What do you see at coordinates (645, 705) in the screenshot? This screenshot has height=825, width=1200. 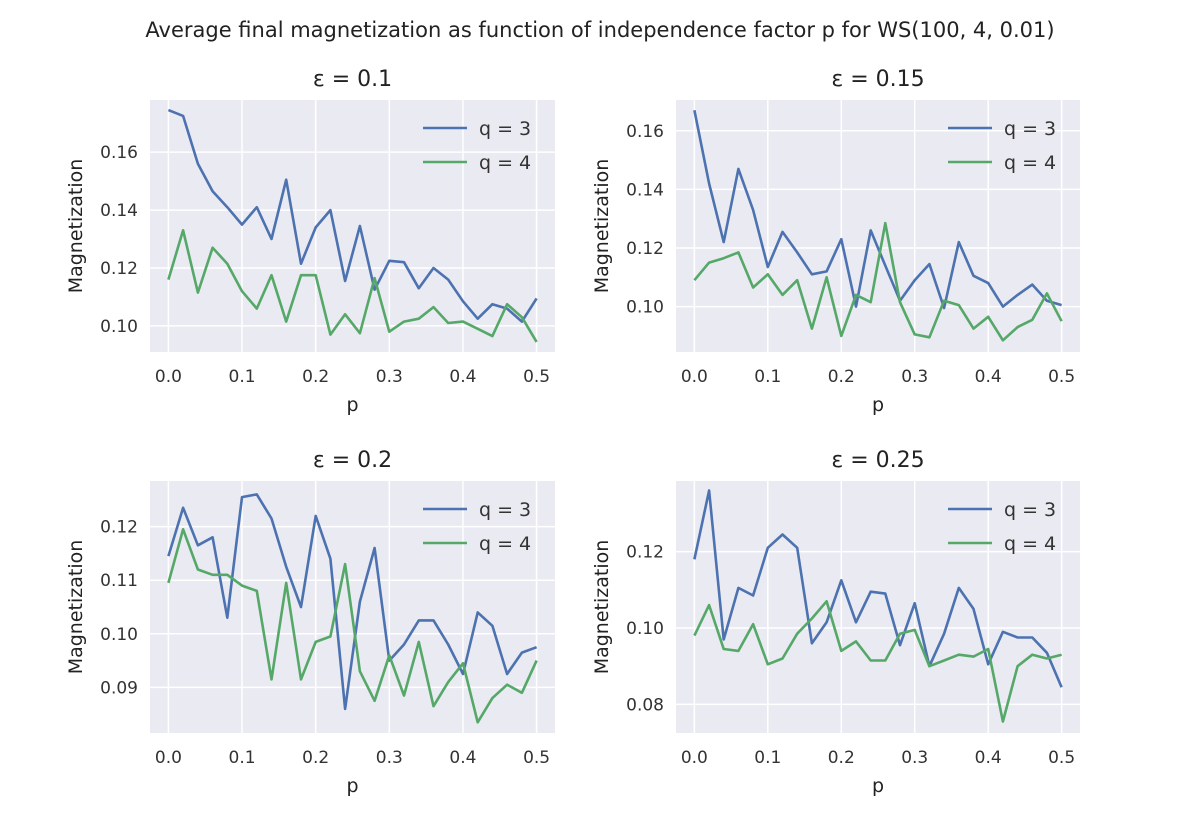 I see `y-tick-label: 0.08` at bounding box center [645, 705].